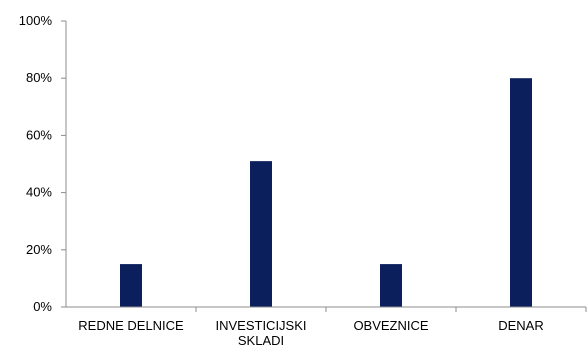 The width and height of the screenshot is (587, 349). Describe the element at coordinates (42, 306) in the screenshot. I see `y-tick-label: 0%` at that location.